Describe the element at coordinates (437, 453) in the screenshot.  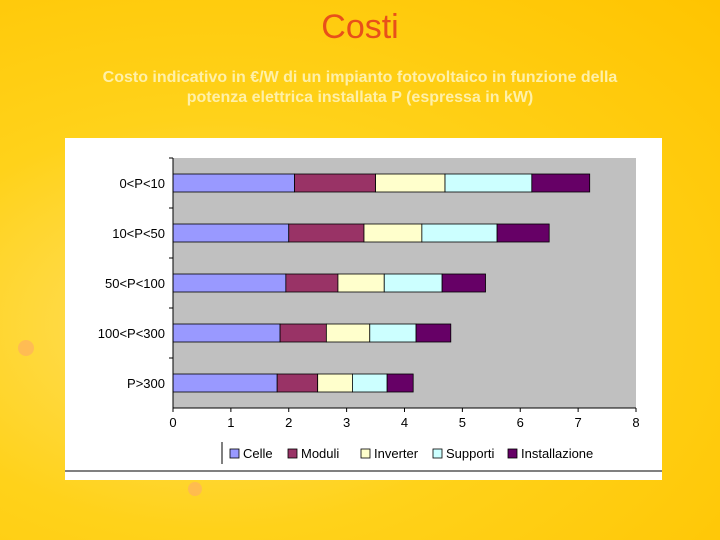
I see `legend-swatch-supporti` at that location.